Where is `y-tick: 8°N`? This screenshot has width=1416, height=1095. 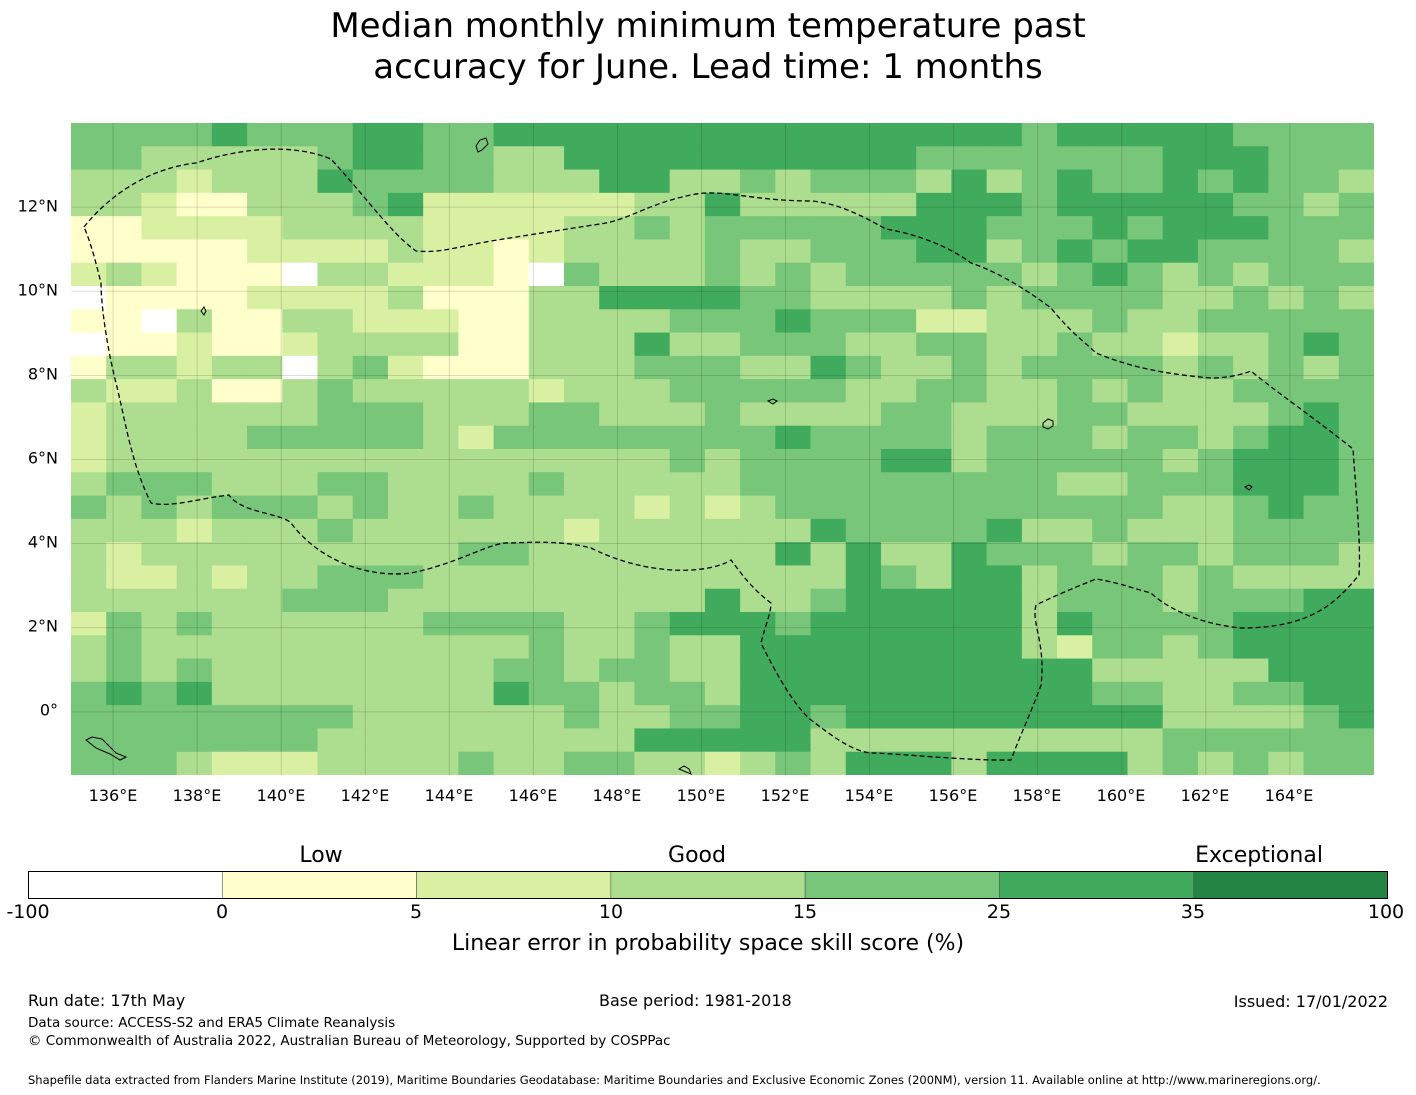 y-tick: 8°N is located at coordinates (42, 374).